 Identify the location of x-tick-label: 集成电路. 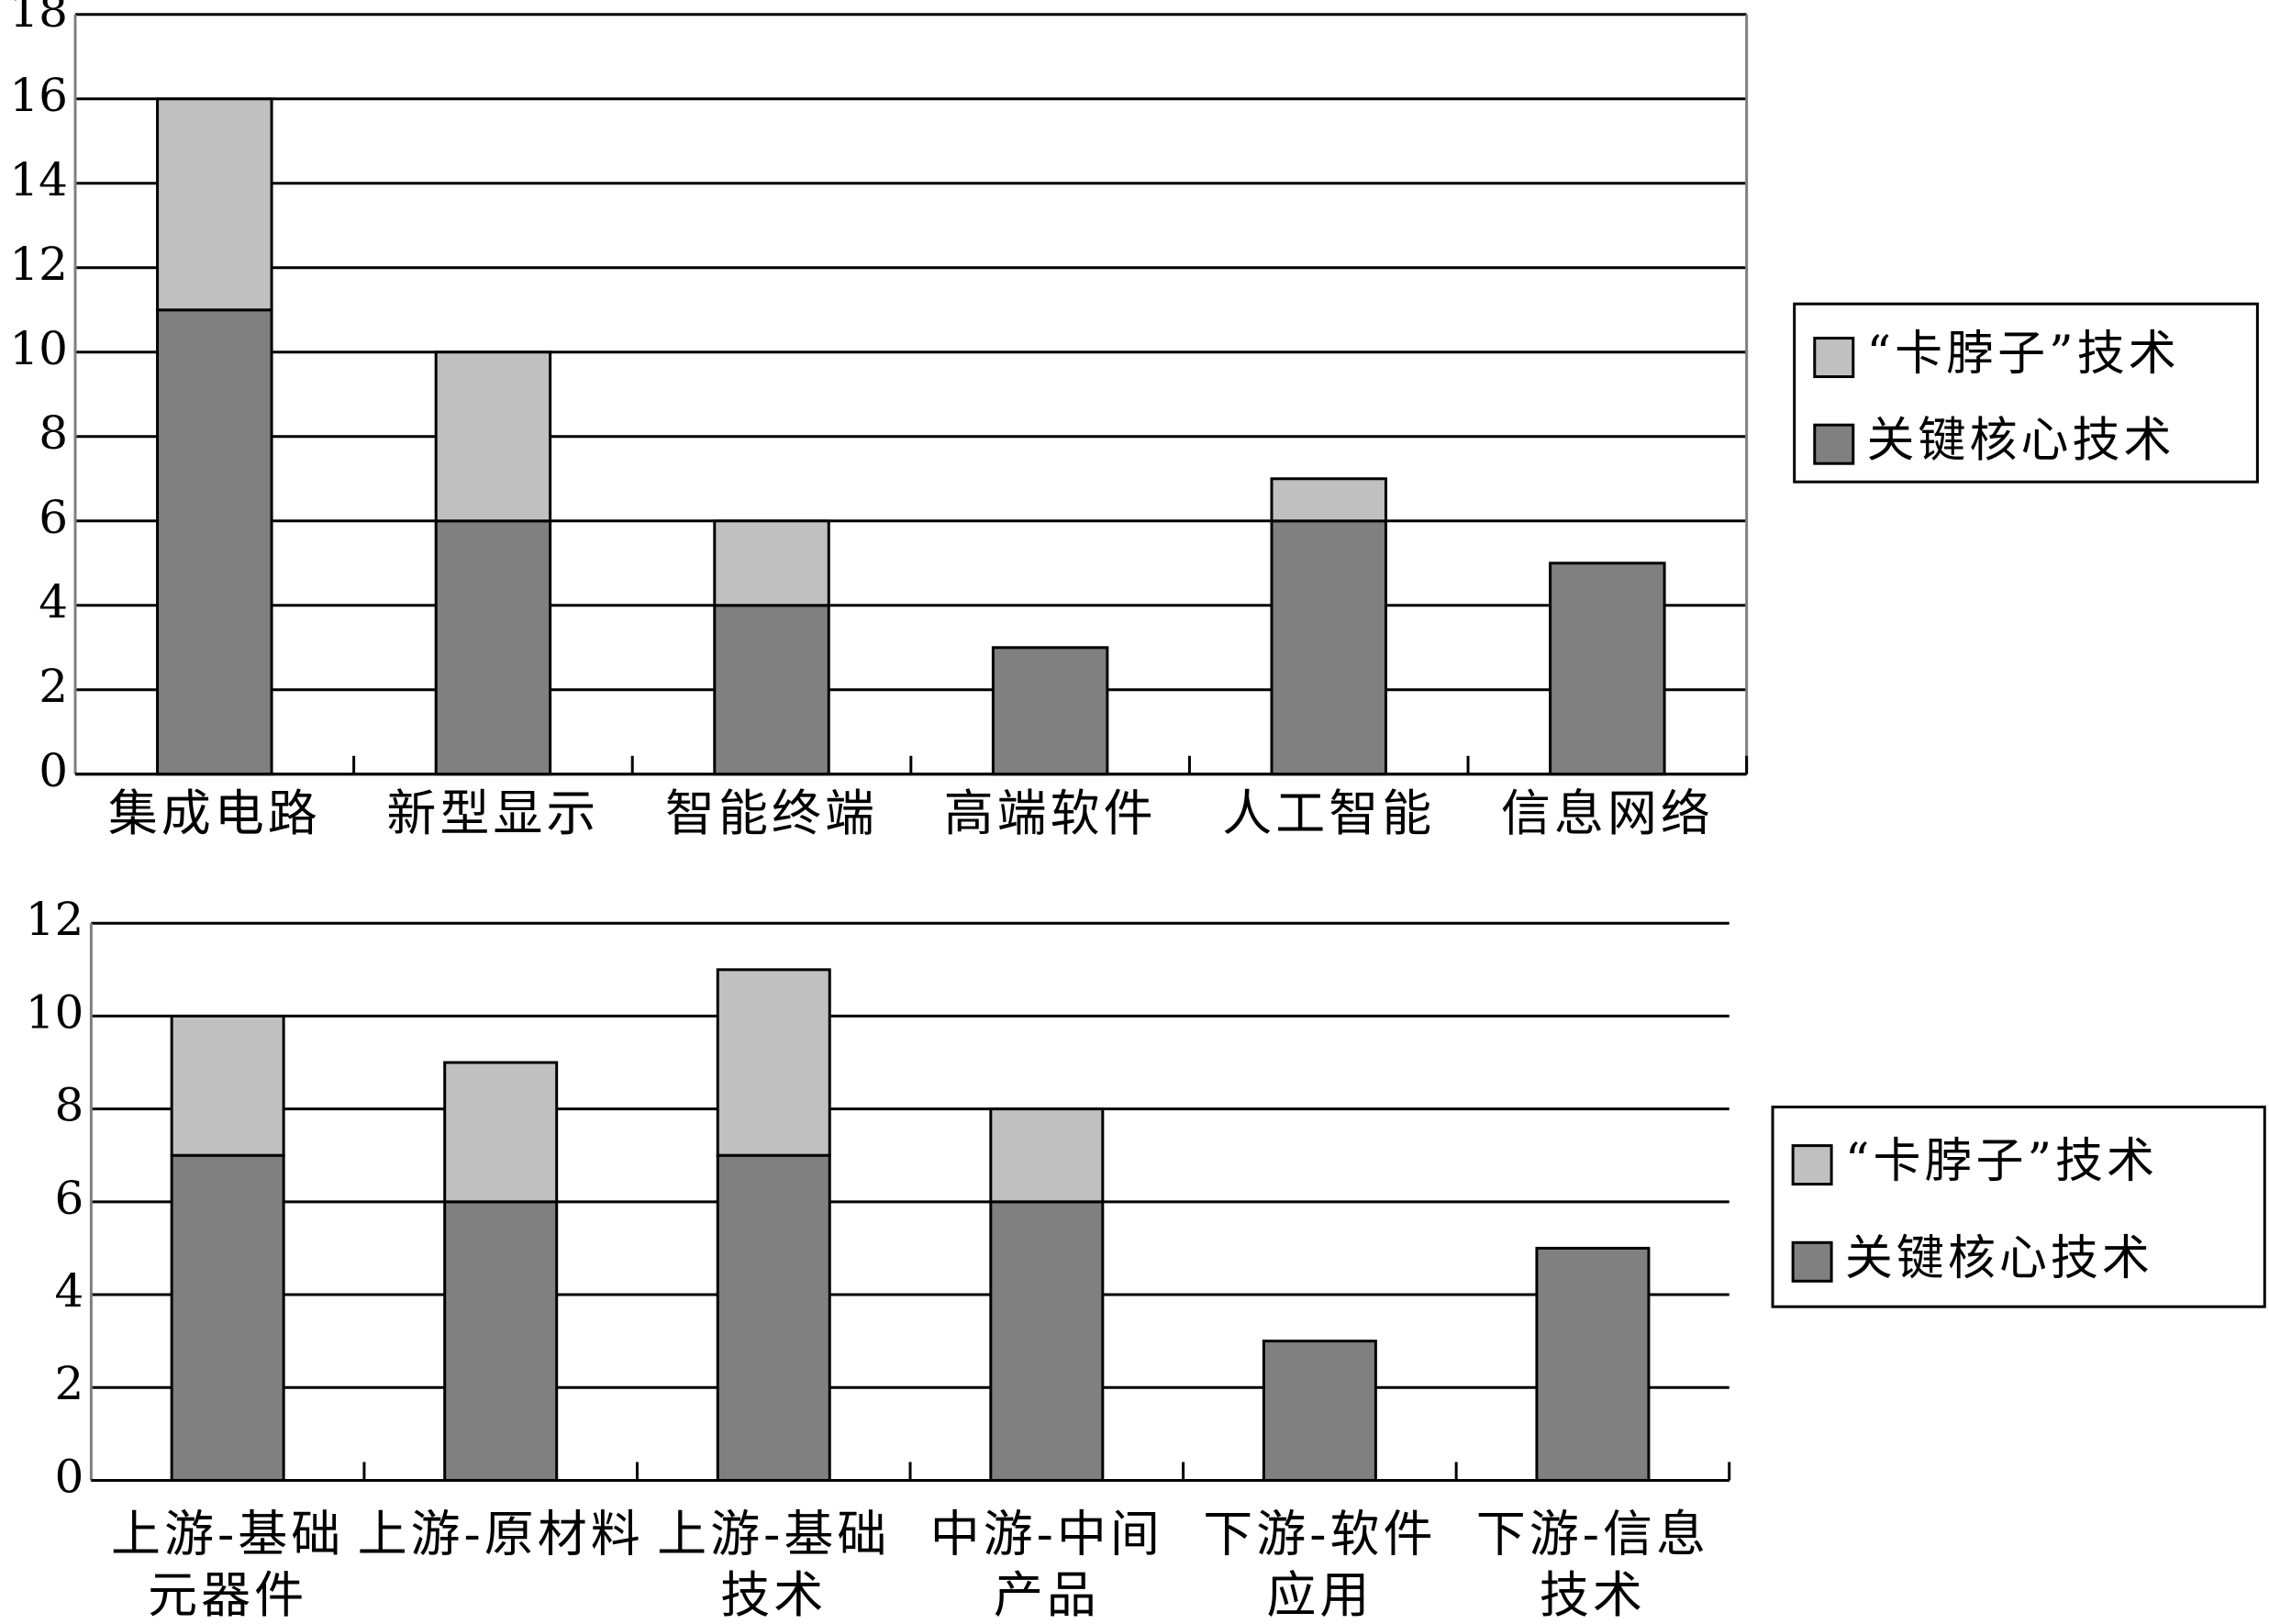
(215, 813).